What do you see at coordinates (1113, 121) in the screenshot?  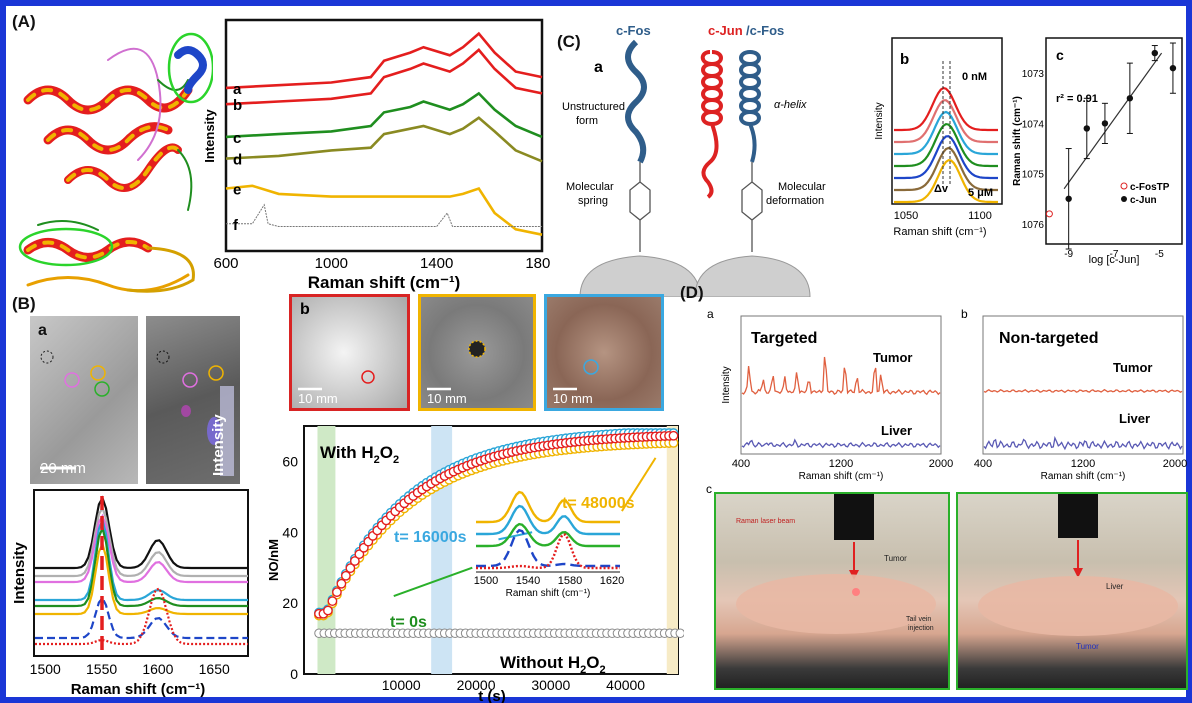 I see `cc-fit-line` at bounding box center [1113, 121].